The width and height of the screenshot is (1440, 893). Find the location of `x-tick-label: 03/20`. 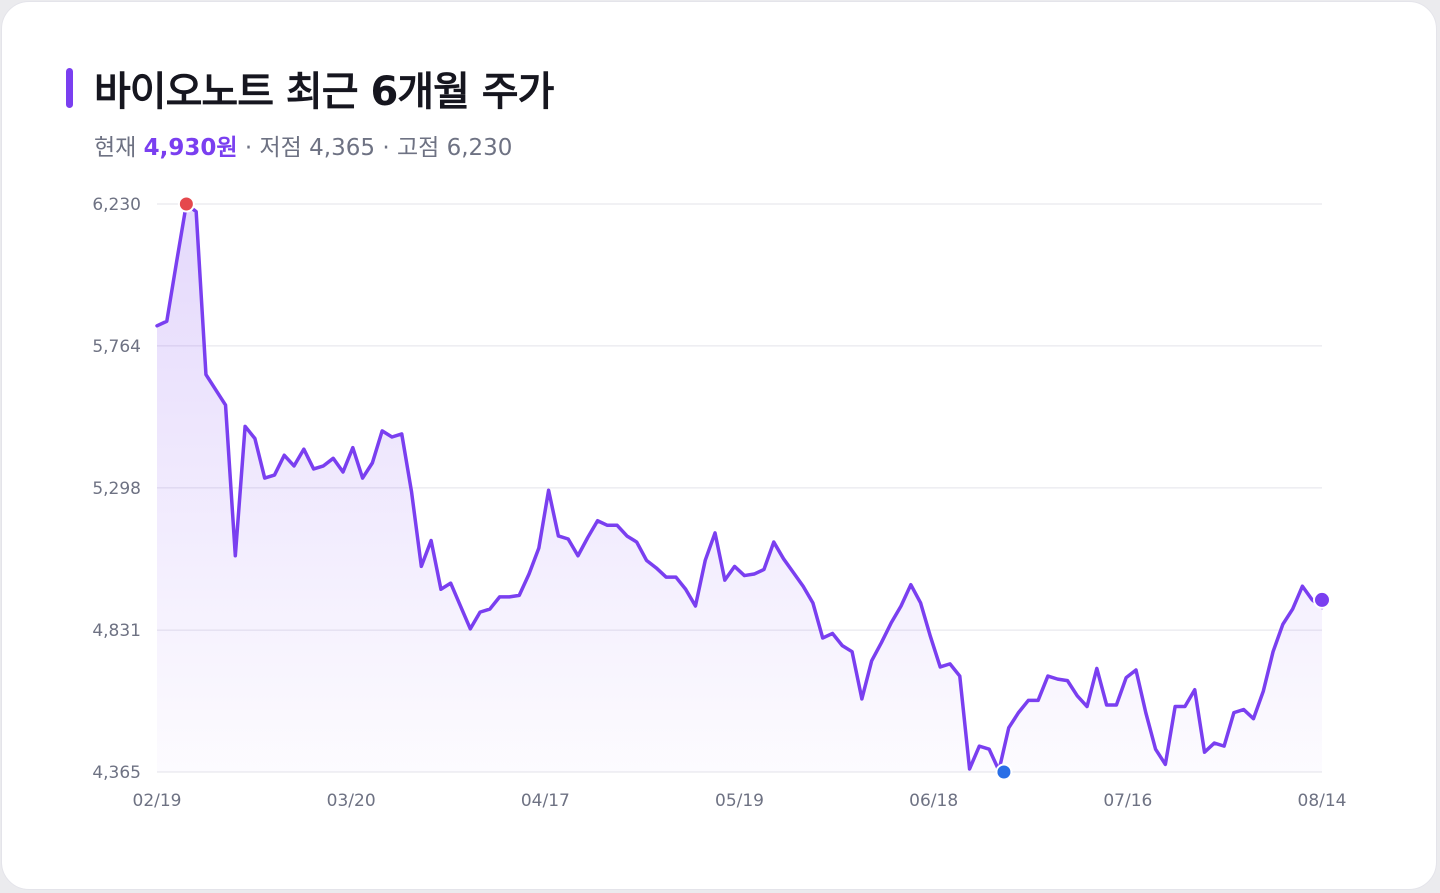

x-tick-label: 03/20 is located at coordinates (351, 801).